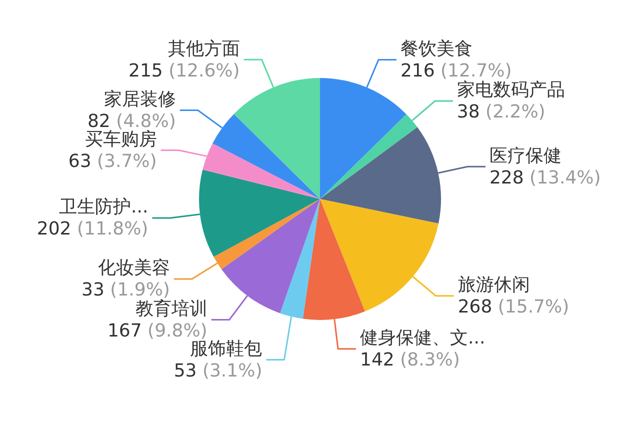  Describe the element at coordinates (501, 112) in the screenshot. I see `data-label: 38 (2.2%)` at that location.